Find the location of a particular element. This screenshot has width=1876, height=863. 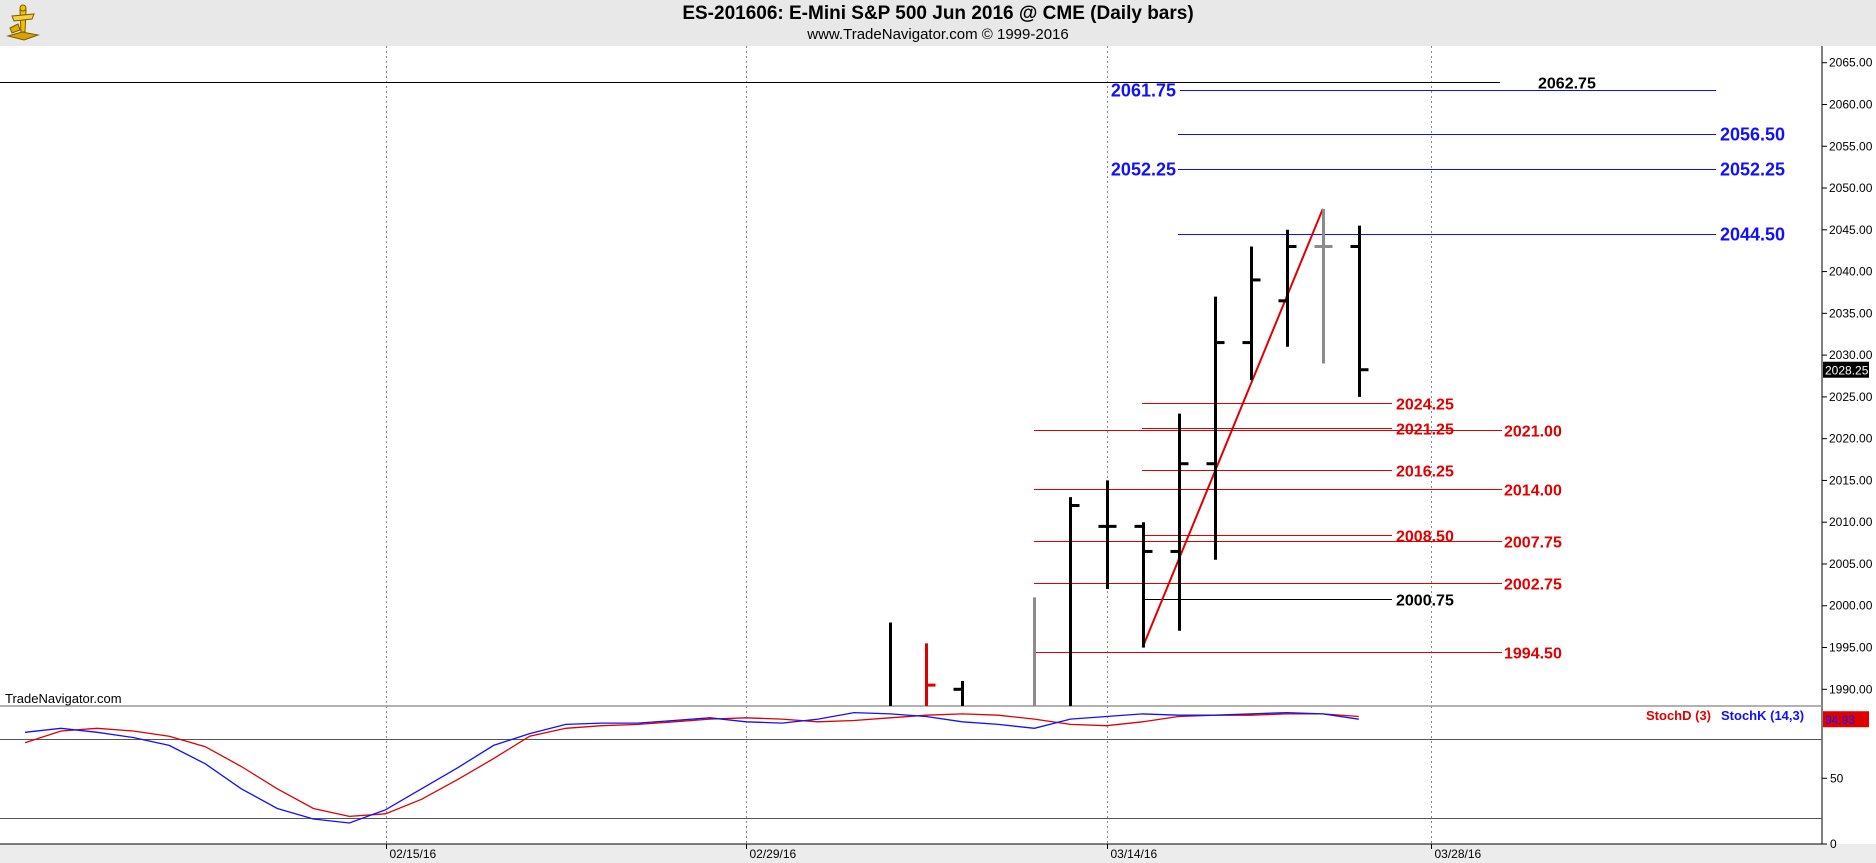

osc-last-flag is located at coordinates (1846, 719).